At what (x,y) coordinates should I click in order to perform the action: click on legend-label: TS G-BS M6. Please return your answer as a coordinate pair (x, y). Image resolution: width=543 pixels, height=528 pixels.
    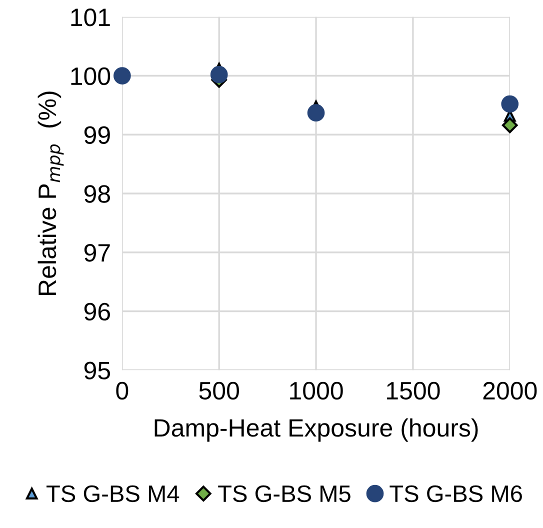
    Looking at the image, I should click on (456, 493).